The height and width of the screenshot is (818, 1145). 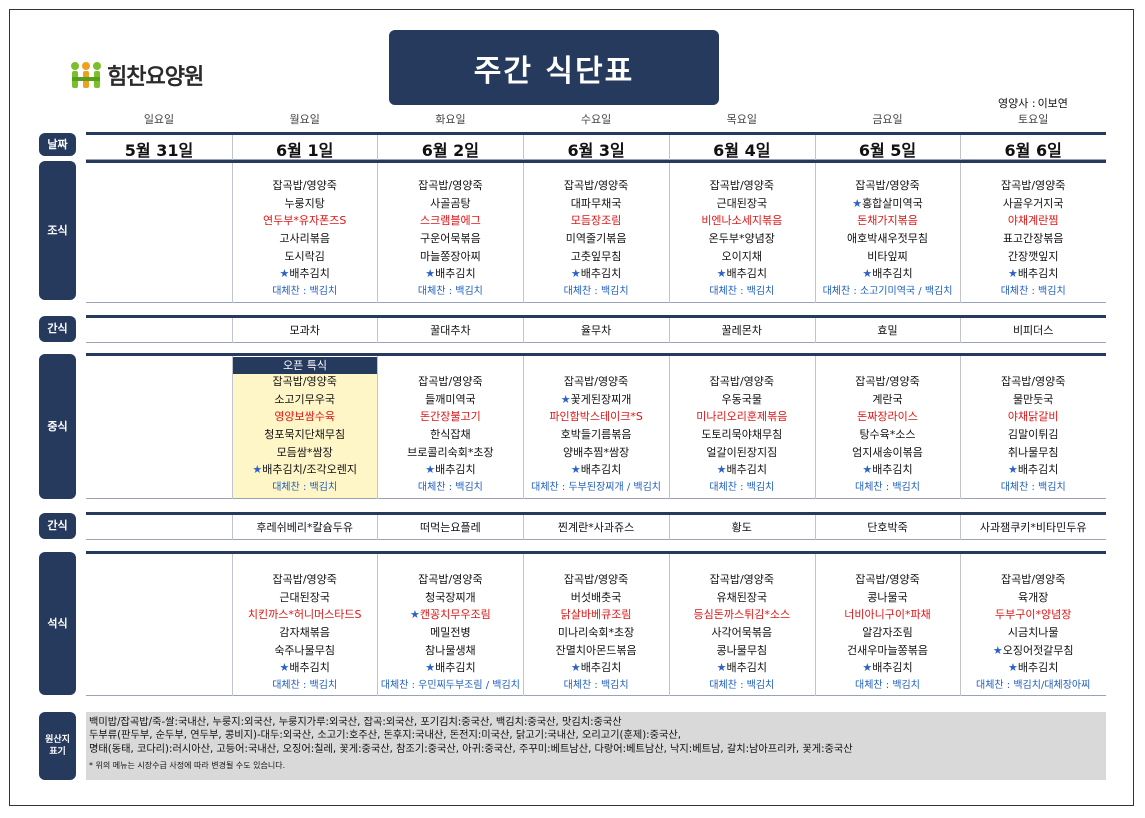 What do you see at coordinates (888, 257) in the screenshot?
I see `menu-item: 비타잎찌` at bounding box center [888, 257].